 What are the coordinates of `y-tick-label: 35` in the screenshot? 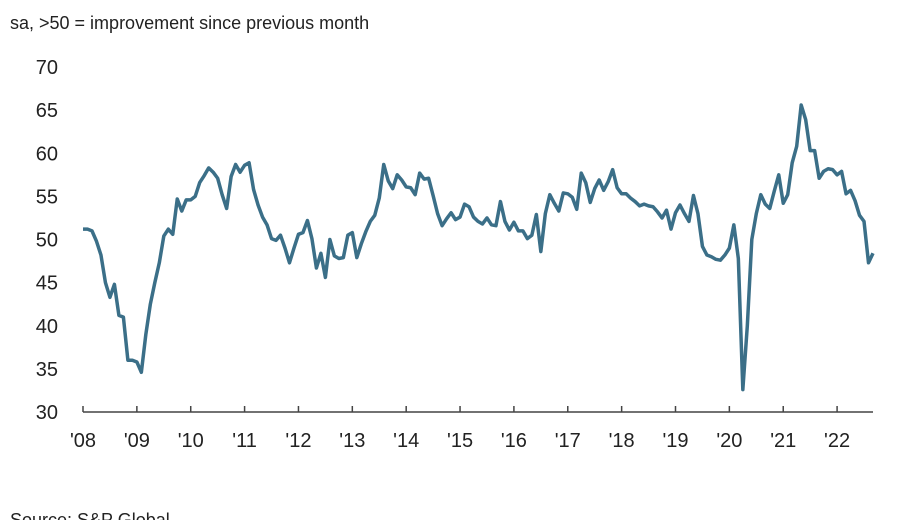 It's located at (47, 370).